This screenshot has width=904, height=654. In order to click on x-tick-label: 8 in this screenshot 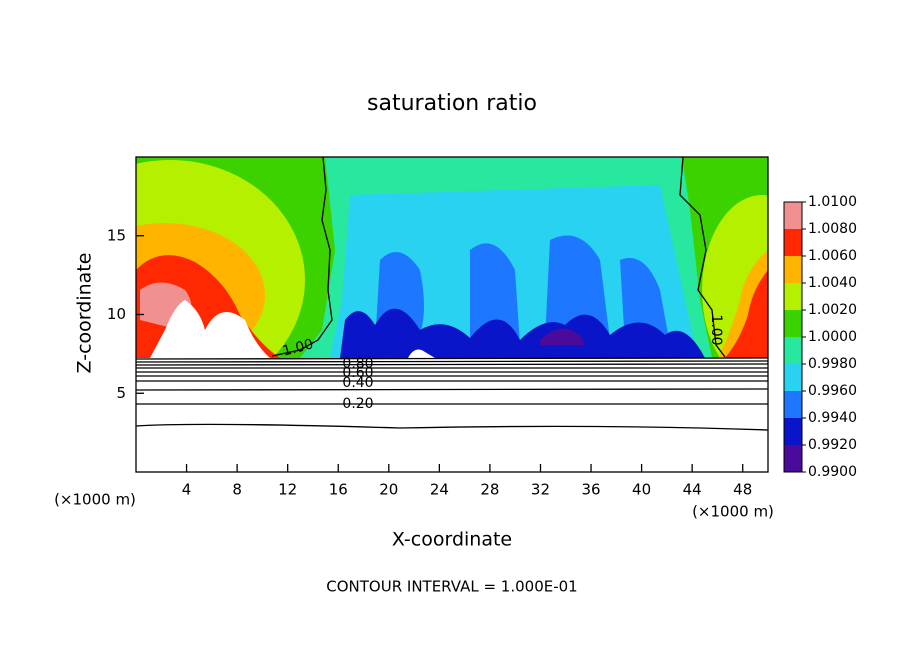, I will do `click(237, 490)`.